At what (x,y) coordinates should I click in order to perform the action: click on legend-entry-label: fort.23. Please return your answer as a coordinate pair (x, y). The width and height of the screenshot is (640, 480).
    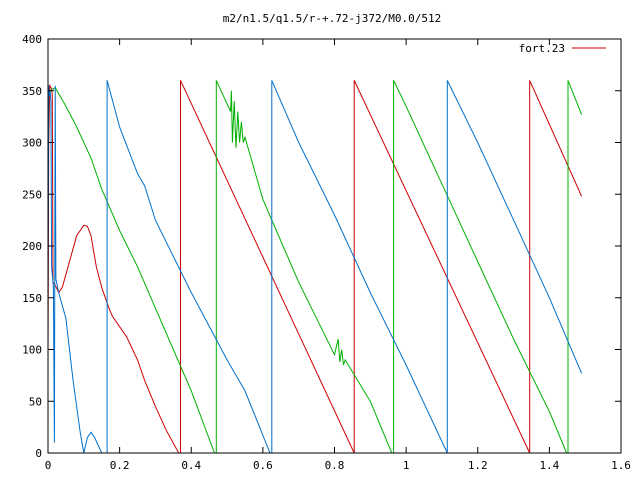
    Looking at the image, I should click on (542, 48).